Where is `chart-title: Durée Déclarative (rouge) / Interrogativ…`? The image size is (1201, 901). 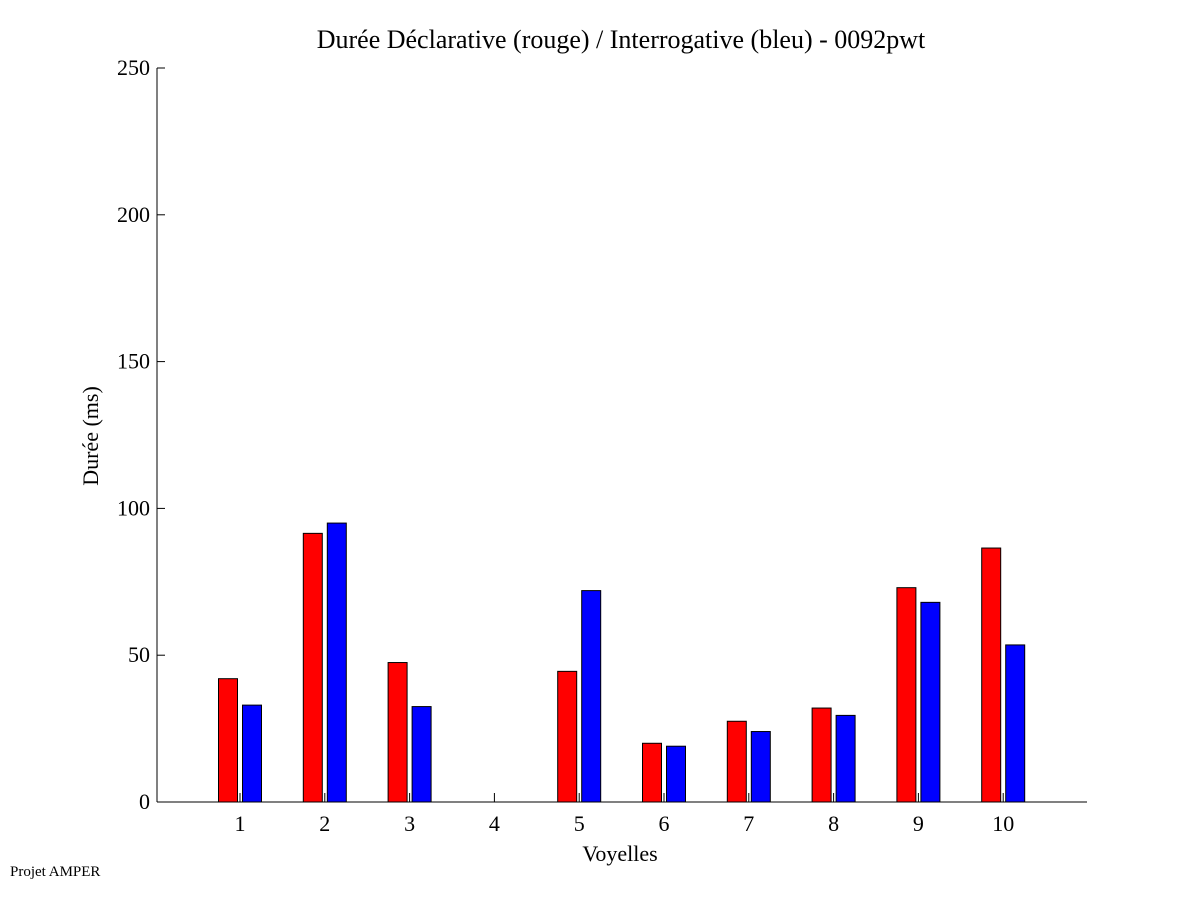
chart-title: Durée Déclarative (rouge) / Interrogativ… is located at coordinates (621, 39).